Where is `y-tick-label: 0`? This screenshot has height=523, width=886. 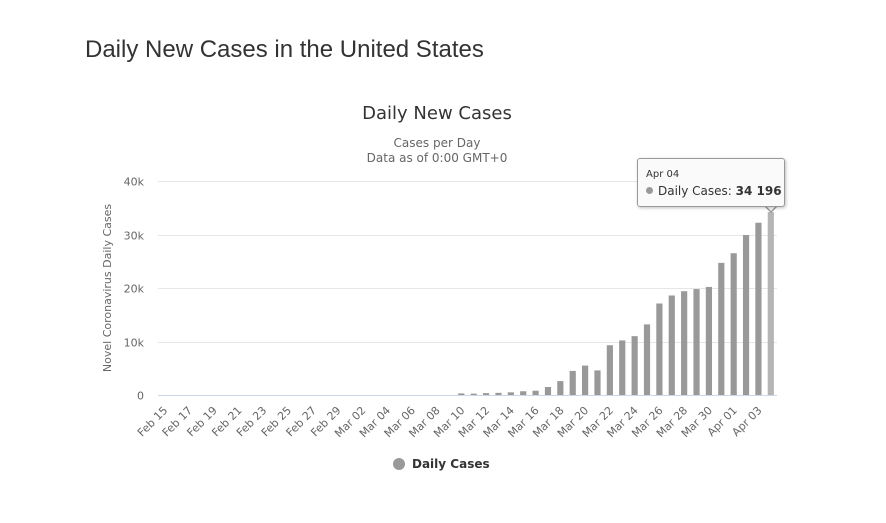
y-tick-label: 0 is located at coordinates (140, 396).